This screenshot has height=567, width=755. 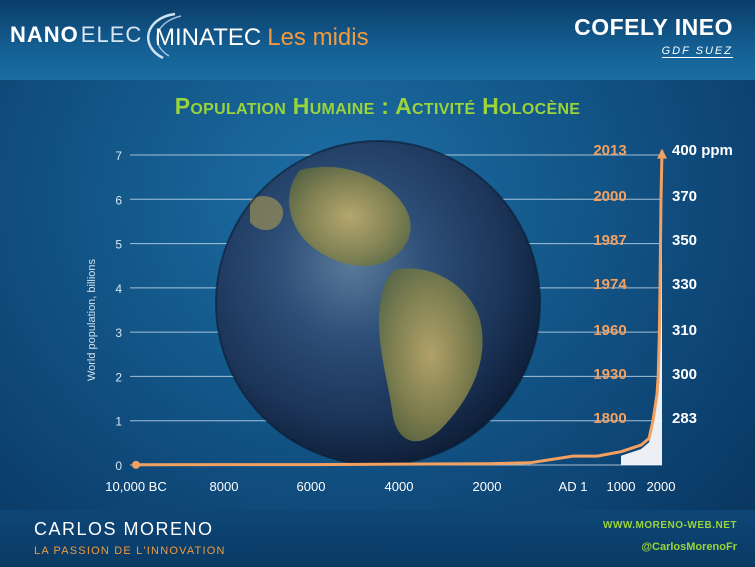 I want to click on x-tick-label: 6000, so click(x=311, y=486).